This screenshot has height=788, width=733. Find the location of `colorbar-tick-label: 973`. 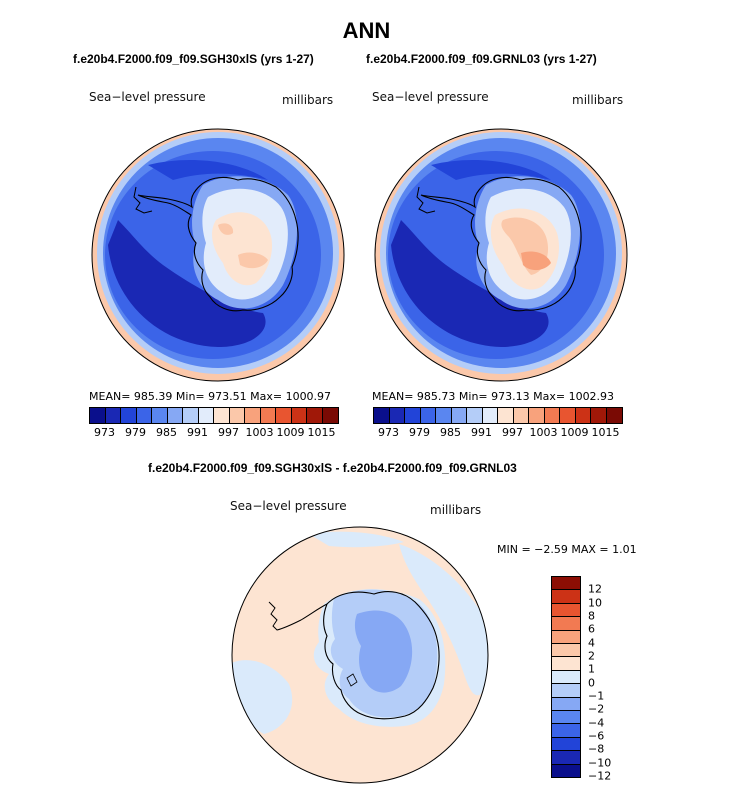

colorbar-tick-label: 973 is located at coordinates (104, 432).